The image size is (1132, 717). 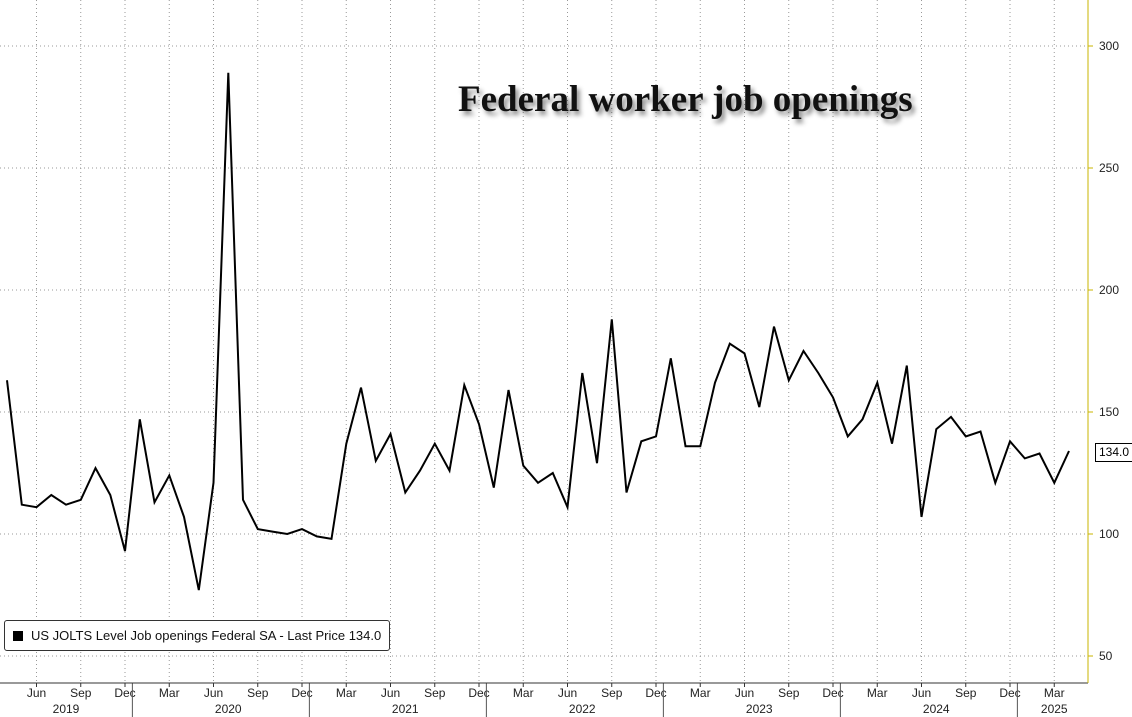 I want to click on year-label: 2019, so click(x=66, y=709).